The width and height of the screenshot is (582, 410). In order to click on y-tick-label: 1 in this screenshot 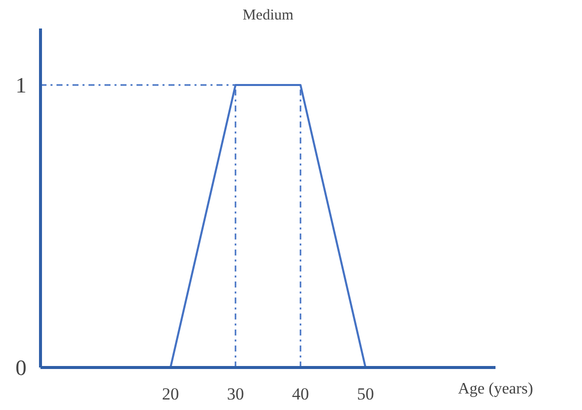, I will do `click(21, 85)`.